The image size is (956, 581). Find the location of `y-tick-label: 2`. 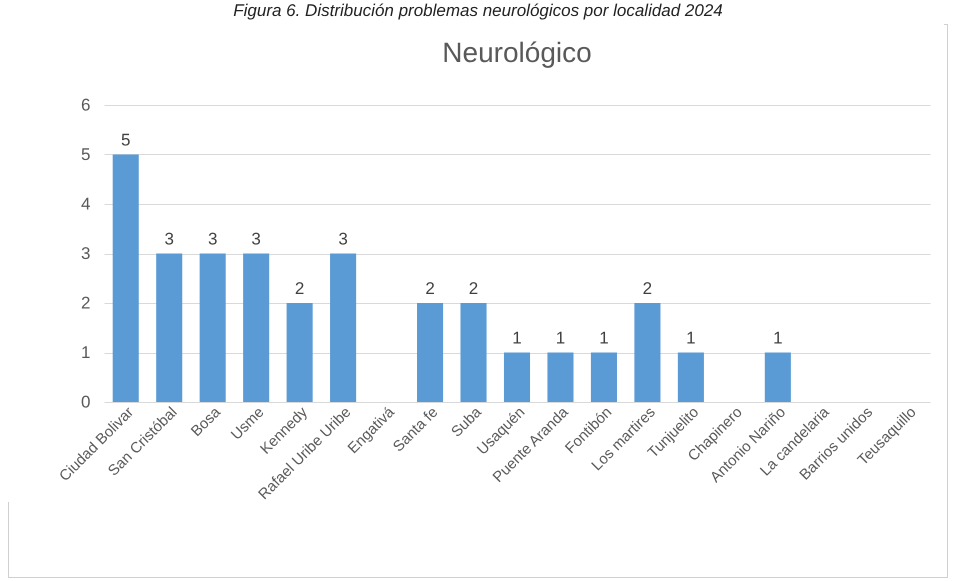

y-tick-label: 2 is located at coordinates (85, 303).